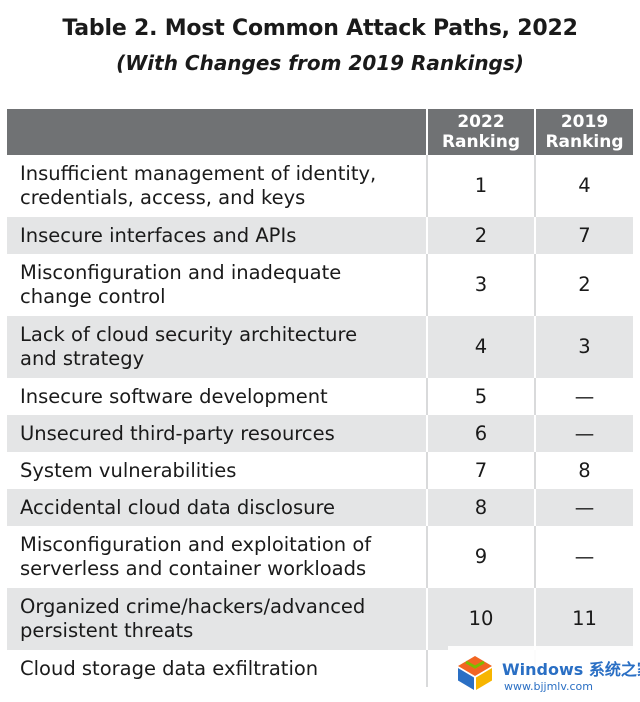 The image size is (640, 702). What do you see at coordinates (584, 235) in the screenshot?
I see `rank-2019-cell: 7` at bounding box center [584, 235].